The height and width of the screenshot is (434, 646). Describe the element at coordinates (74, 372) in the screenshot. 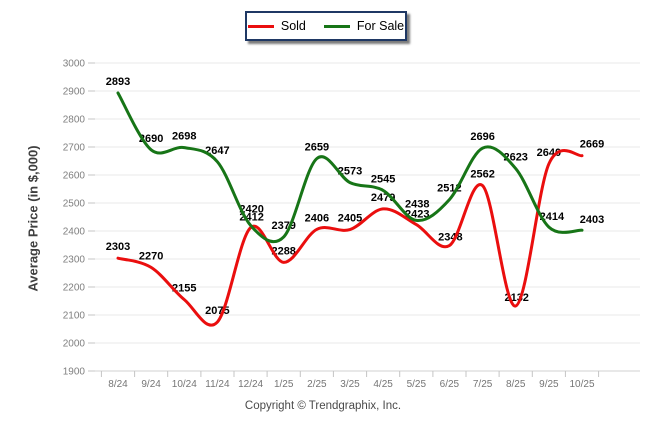

I see `y-tick-label: 1900` at that location.